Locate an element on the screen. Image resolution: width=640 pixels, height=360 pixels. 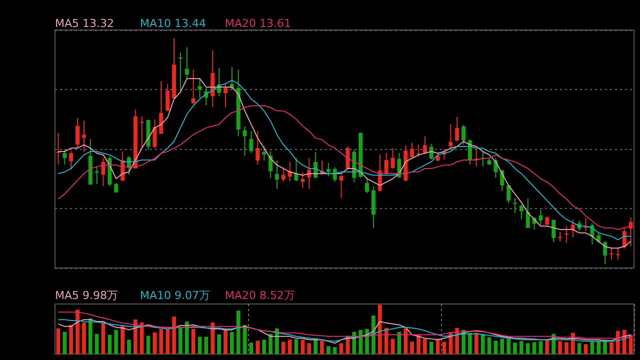
text: MA20 13.61 is located at coordinates (258, 23).